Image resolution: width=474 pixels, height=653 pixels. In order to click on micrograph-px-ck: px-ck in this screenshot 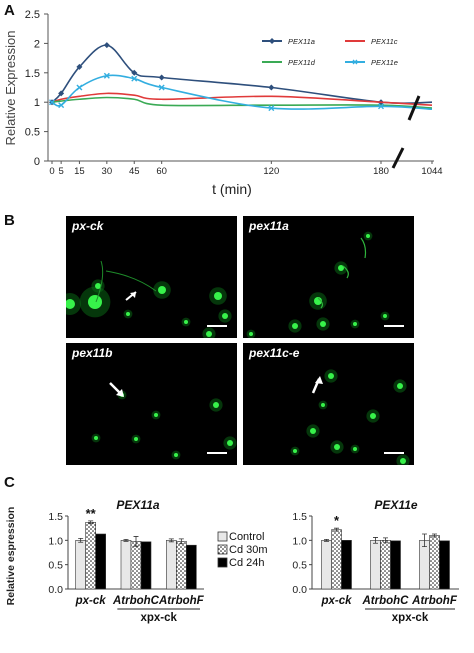, I will do `click(151, 277)`.